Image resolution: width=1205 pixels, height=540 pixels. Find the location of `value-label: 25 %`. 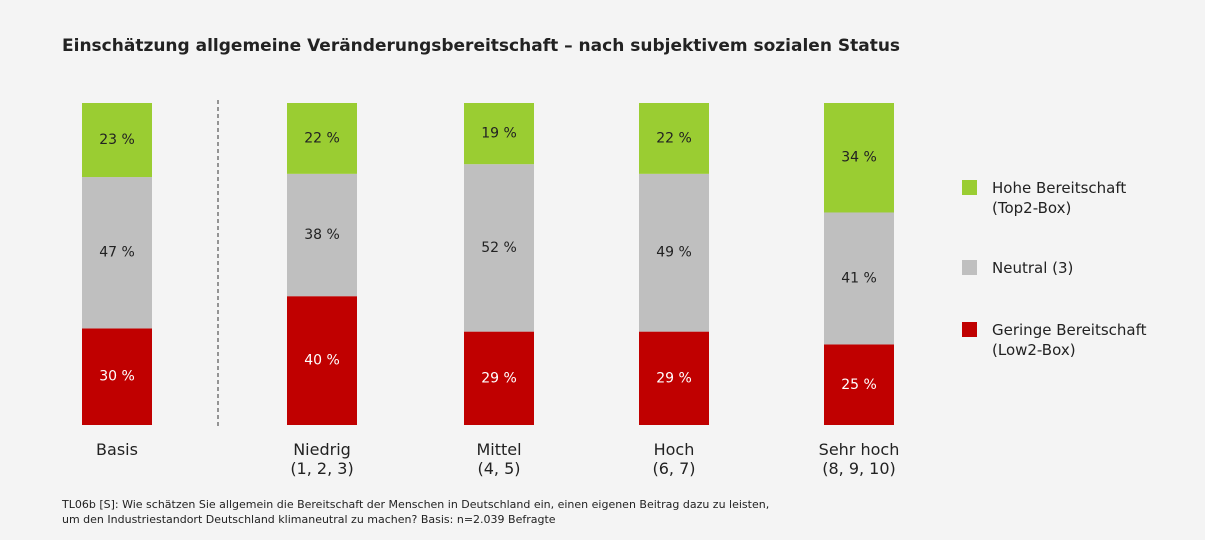

value-label: 25 % is located at coordinates (859, 385).